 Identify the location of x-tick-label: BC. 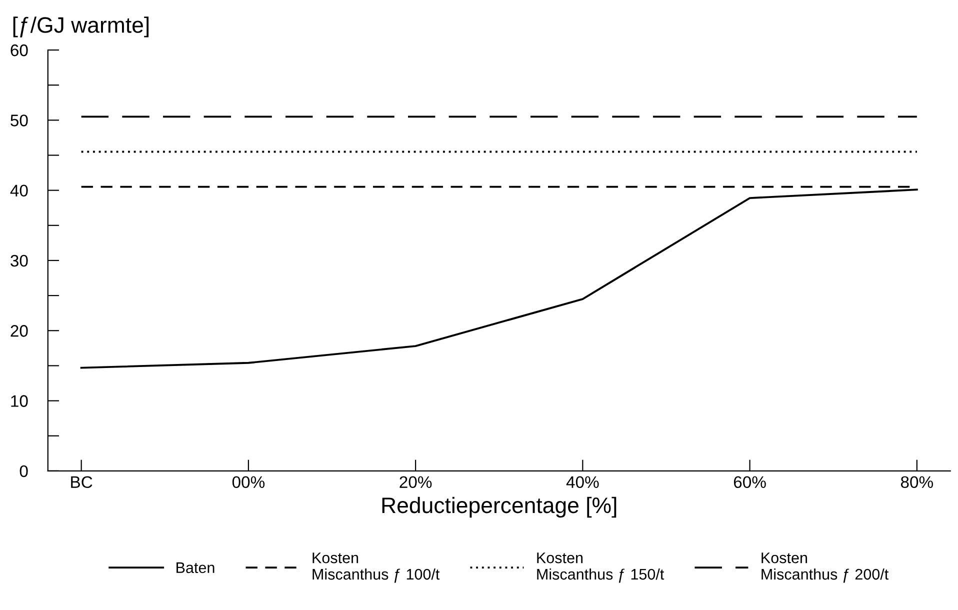
(81, 482).